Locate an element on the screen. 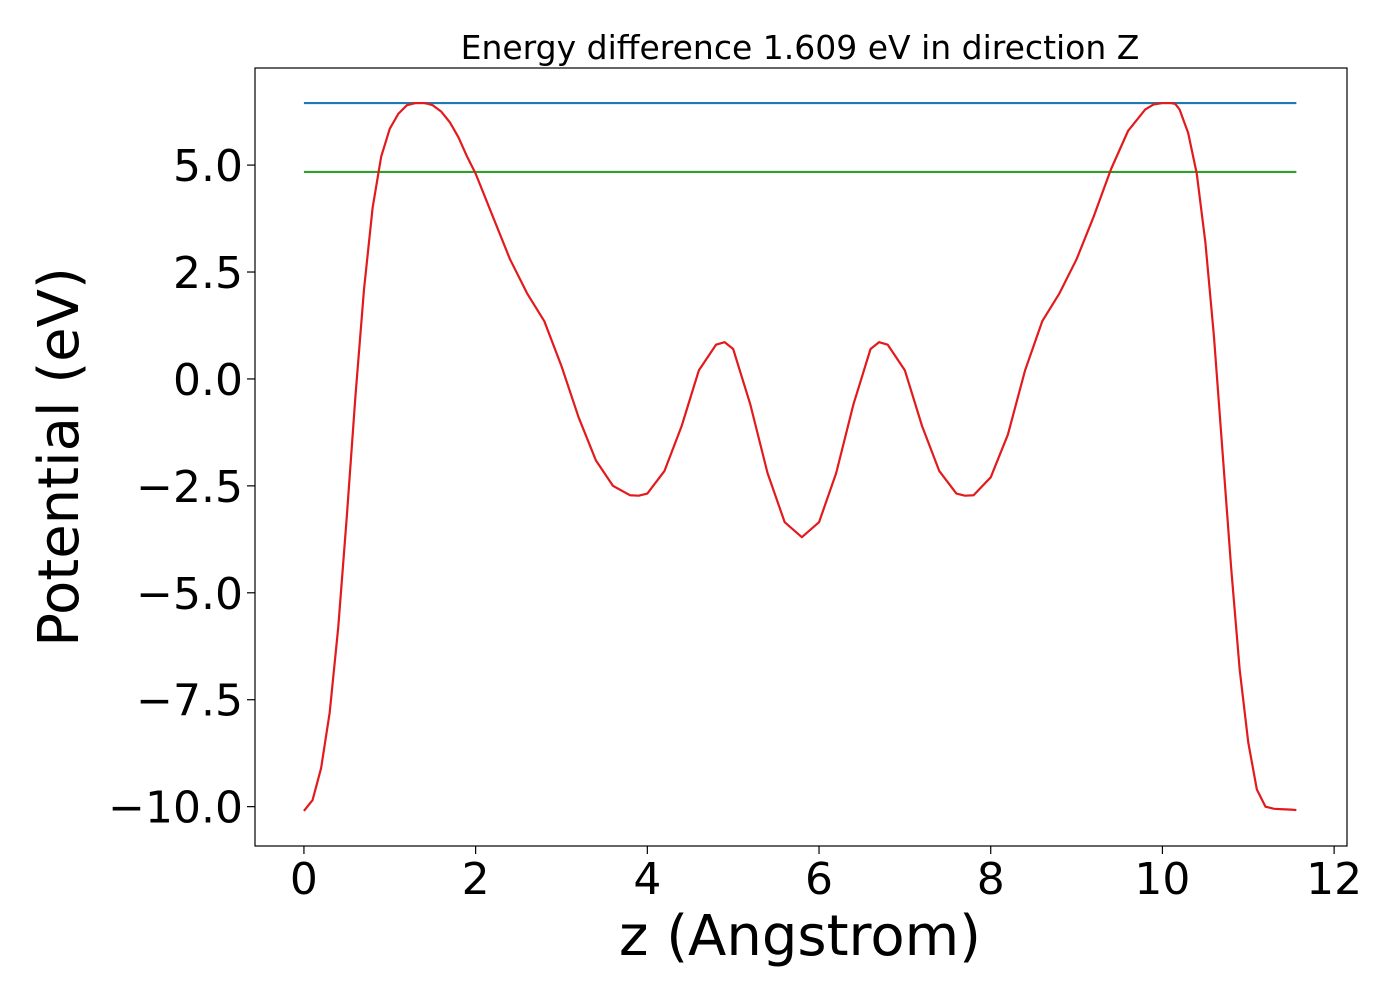 The image size is (1400, 1000). x-tick-label-0: 0 is located at coordinates (304, 879).